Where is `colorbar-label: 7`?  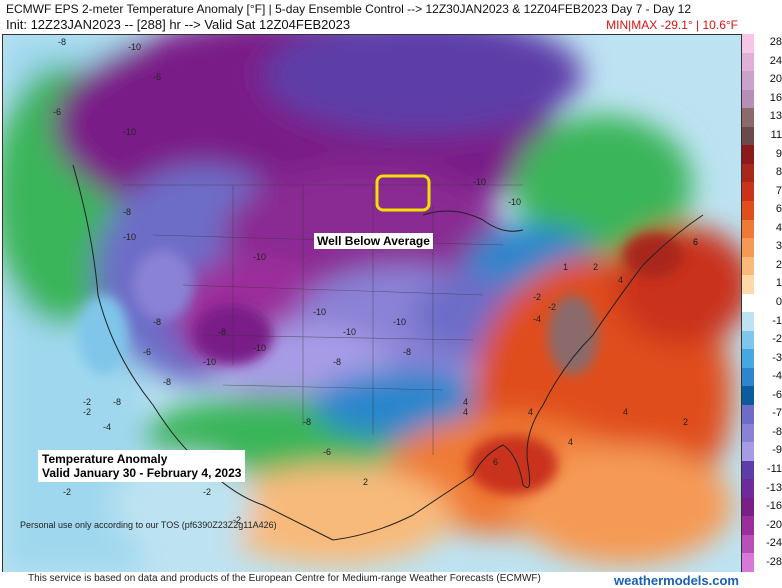 colorbar-label: 7 is located at coordinates (778, 190).